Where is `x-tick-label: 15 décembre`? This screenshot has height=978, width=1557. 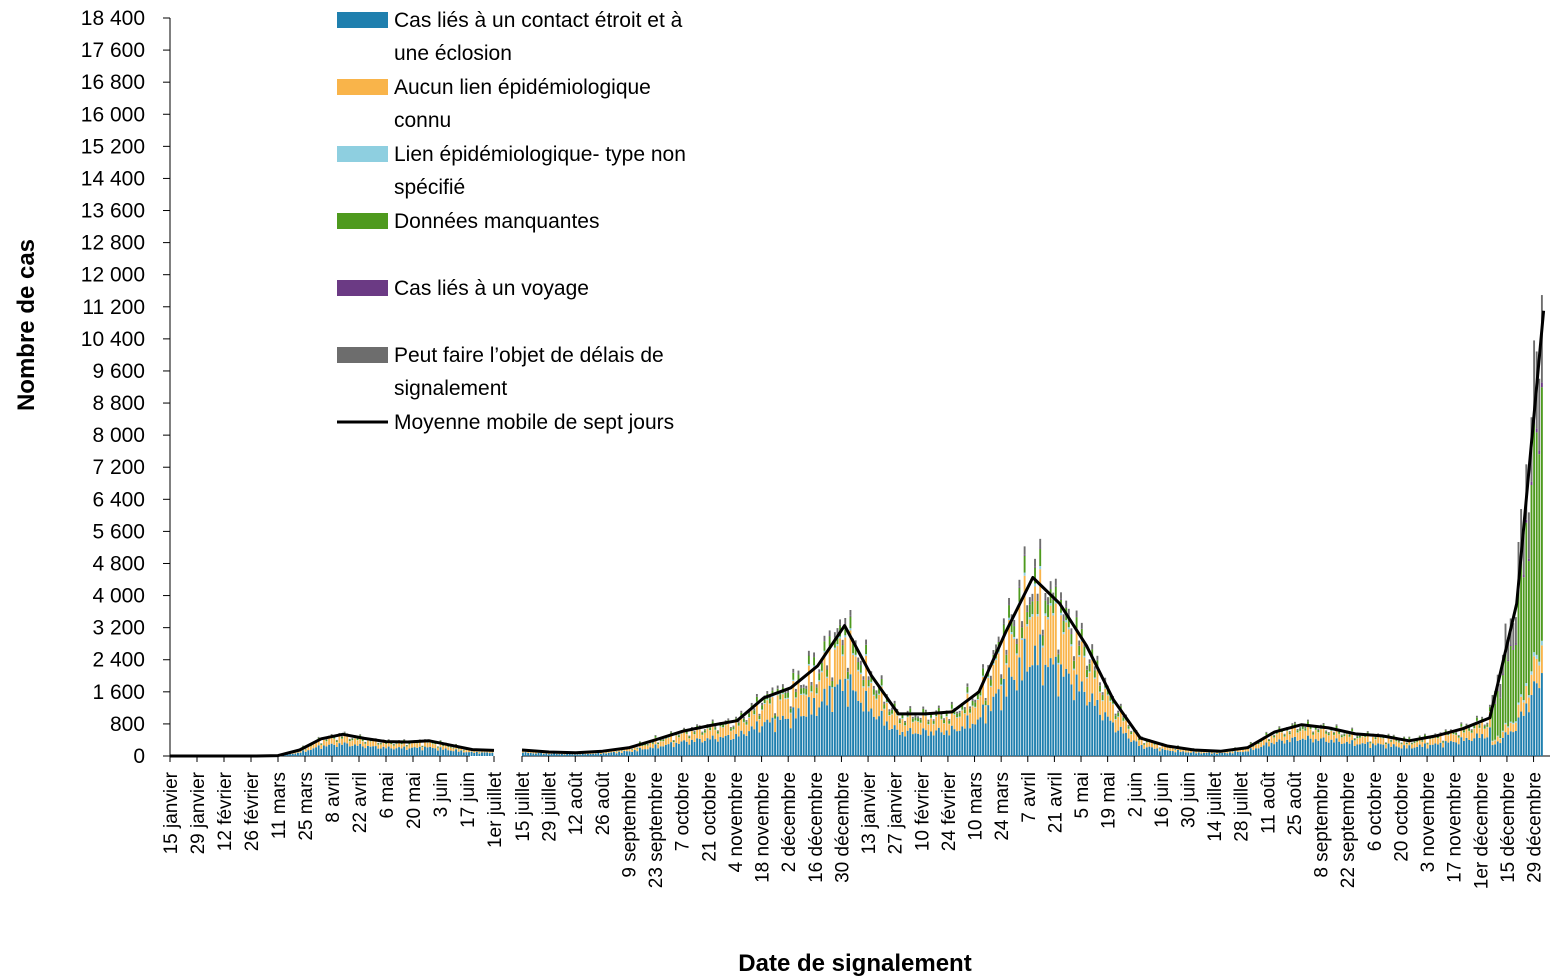
x-tick-label: 15 décembre is located at coordinates (1508, 827).